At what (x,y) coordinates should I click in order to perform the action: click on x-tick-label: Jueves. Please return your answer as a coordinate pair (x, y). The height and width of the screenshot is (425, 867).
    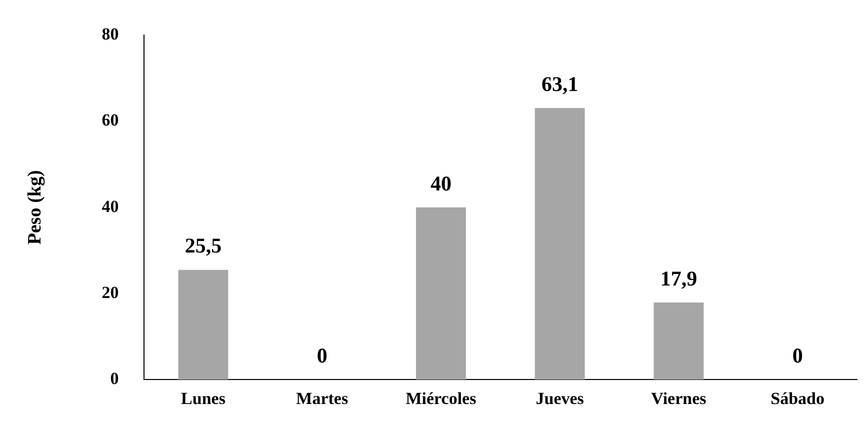
    Looking at the image, I should click on (560, 398).